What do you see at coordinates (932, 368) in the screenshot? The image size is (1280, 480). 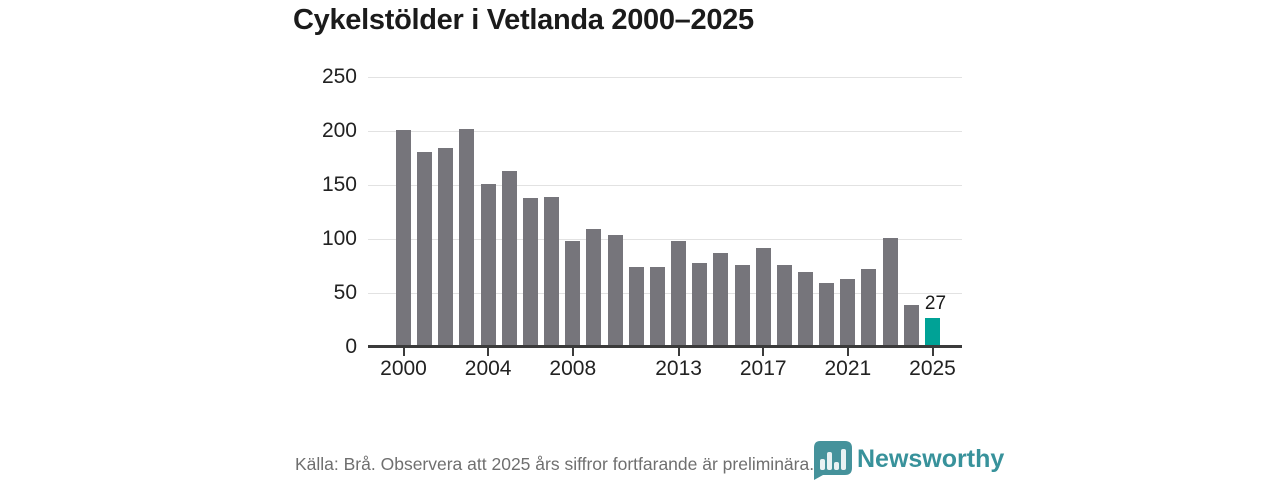 I see `x-axis-tick-label: 2025` at bounding box center [932, 368].